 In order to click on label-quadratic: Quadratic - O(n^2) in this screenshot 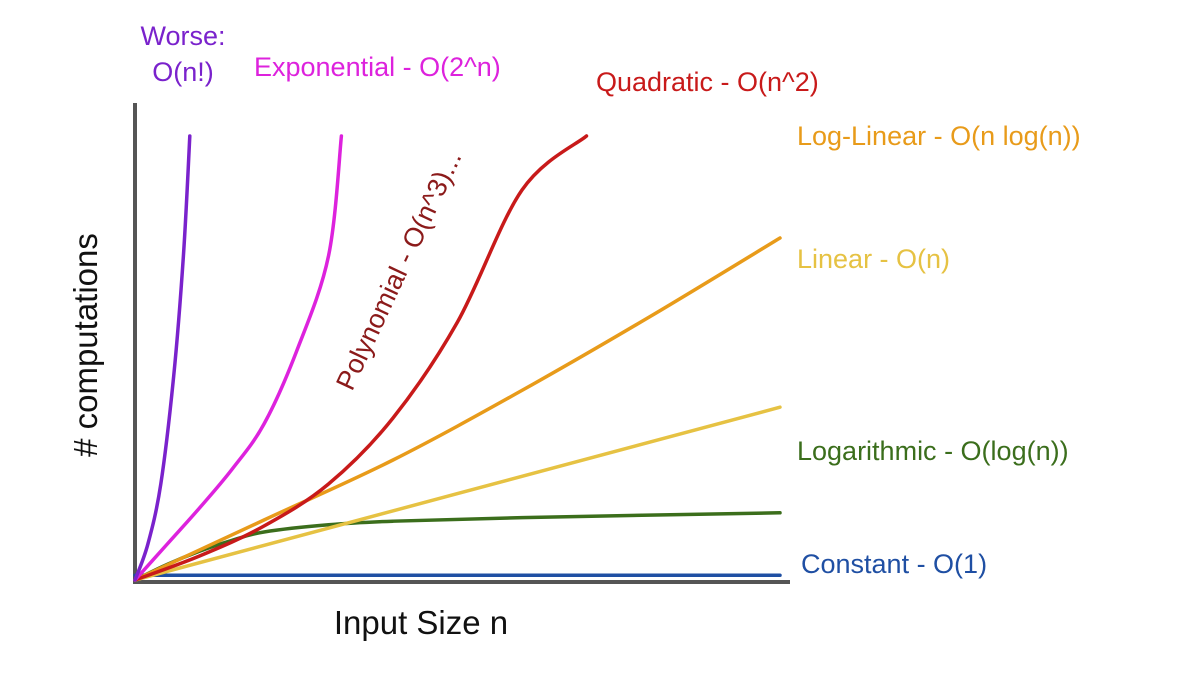, I will do `click(707, 82)`.